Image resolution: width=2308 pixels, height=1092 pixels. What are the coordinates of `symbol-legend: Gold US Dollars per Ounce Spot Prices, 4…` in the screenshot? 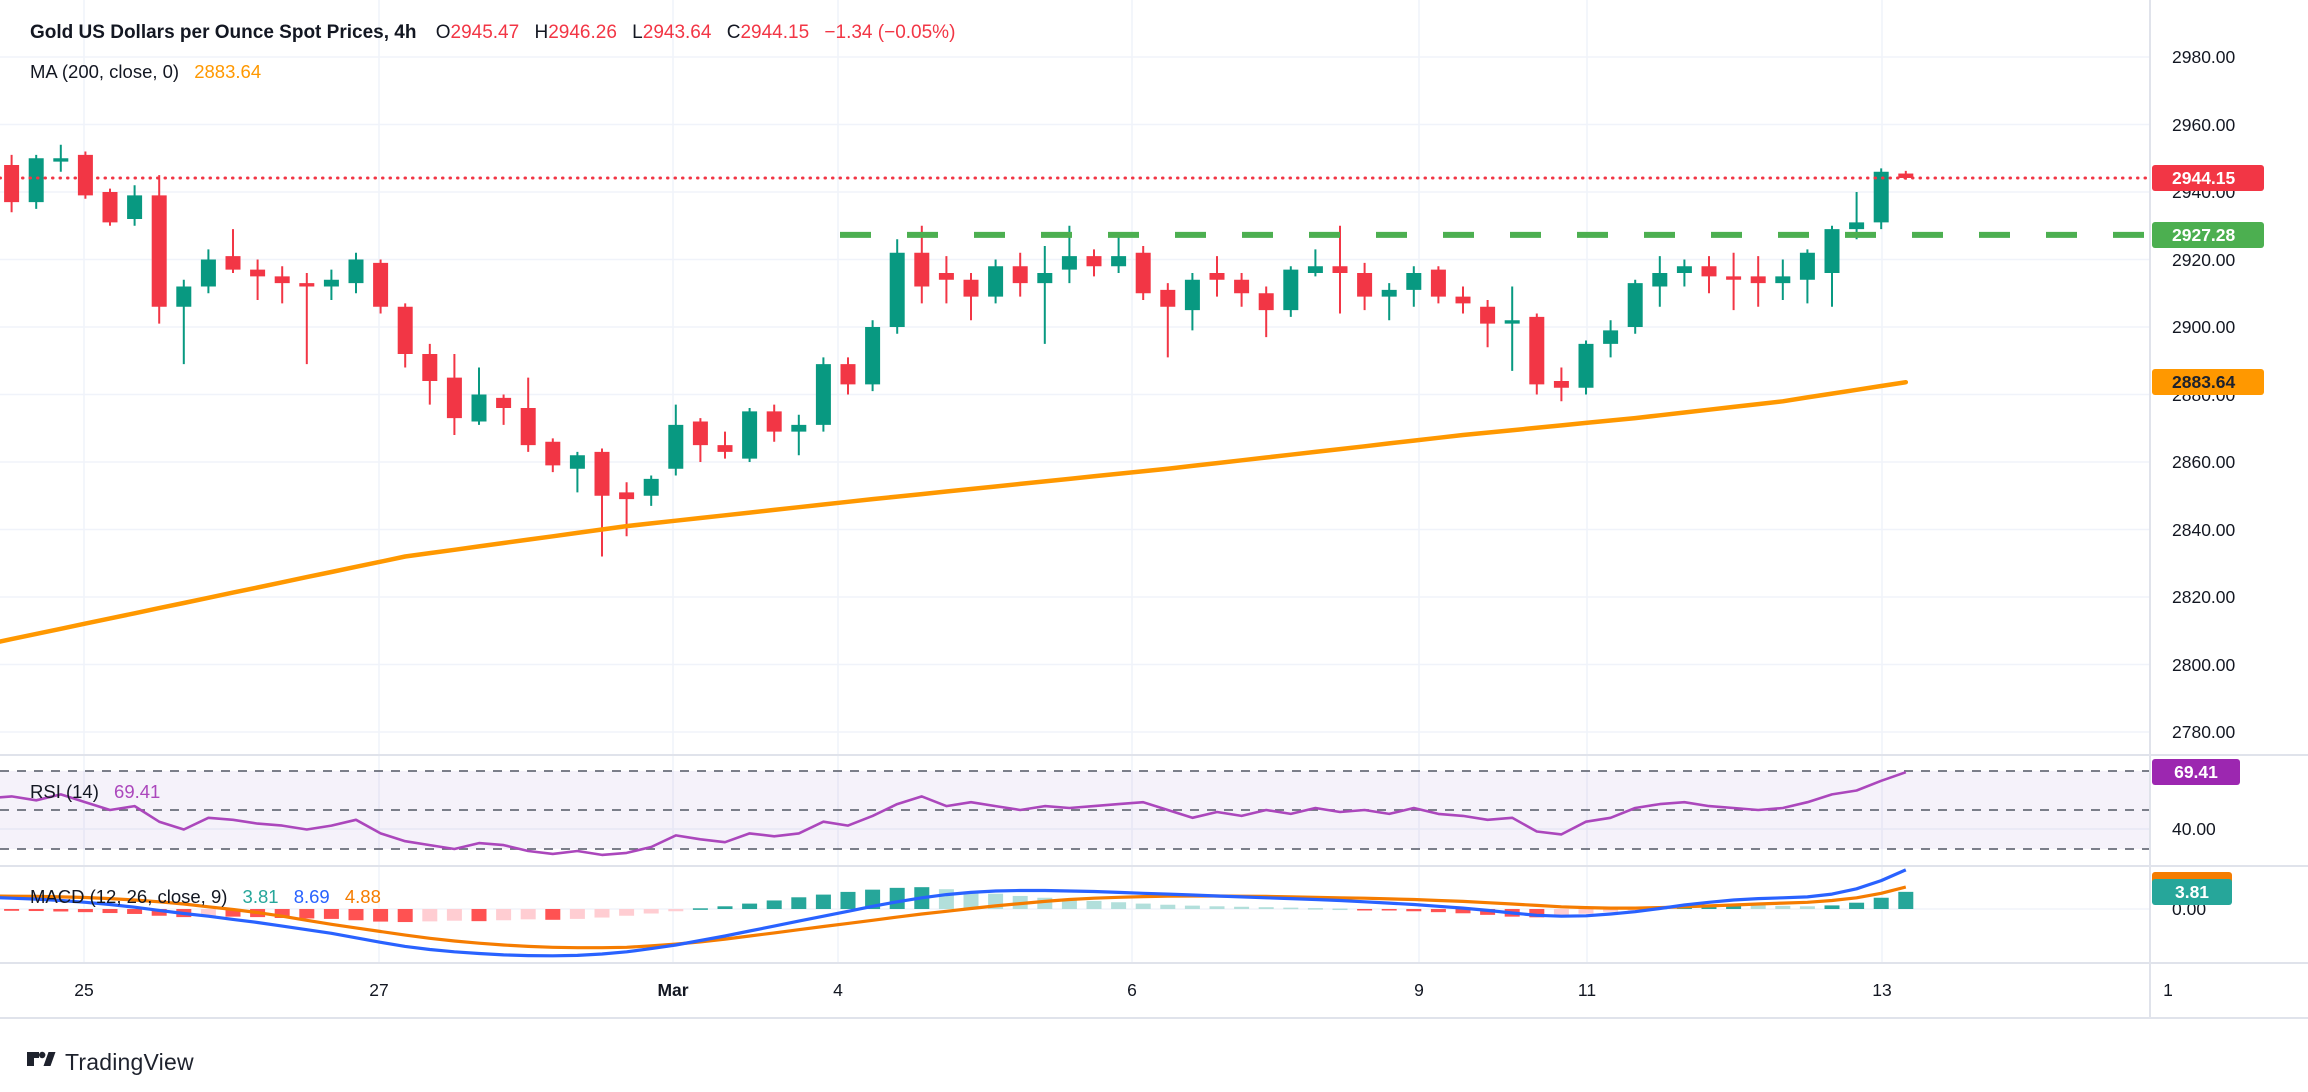 It's located at (492, 33).